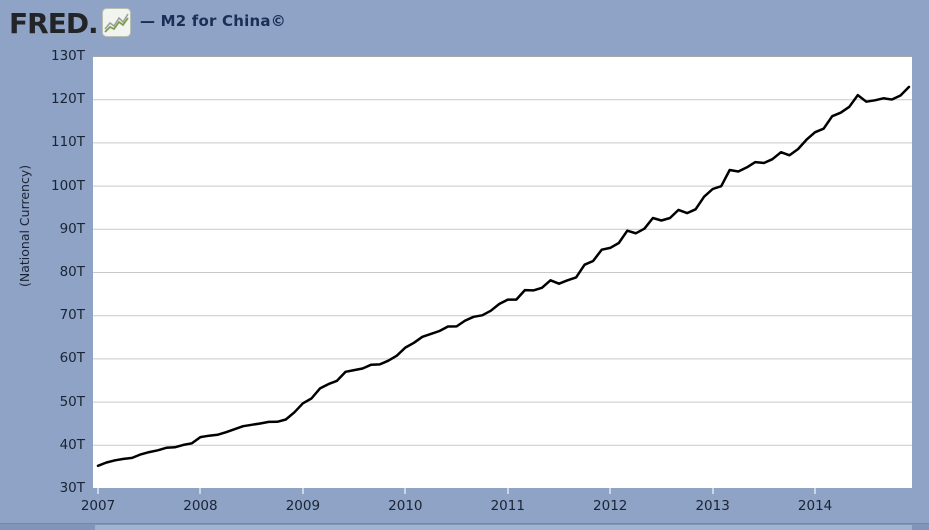 The height and width of the screenshot is (530, 929). I want to click on x-tick-label: 2013, so click(712, 506).